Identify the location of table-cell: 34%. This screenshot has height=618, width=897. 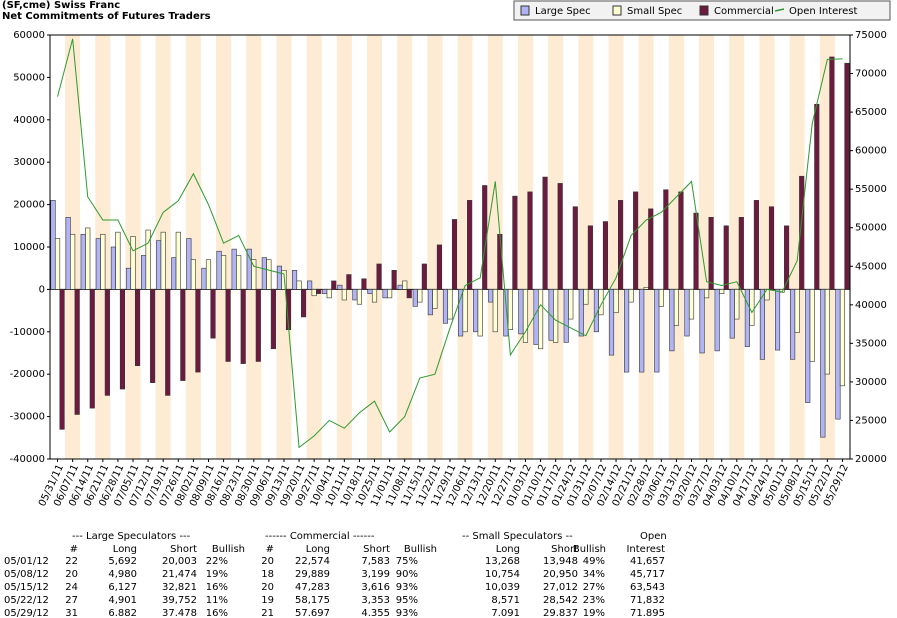
(594, 574).